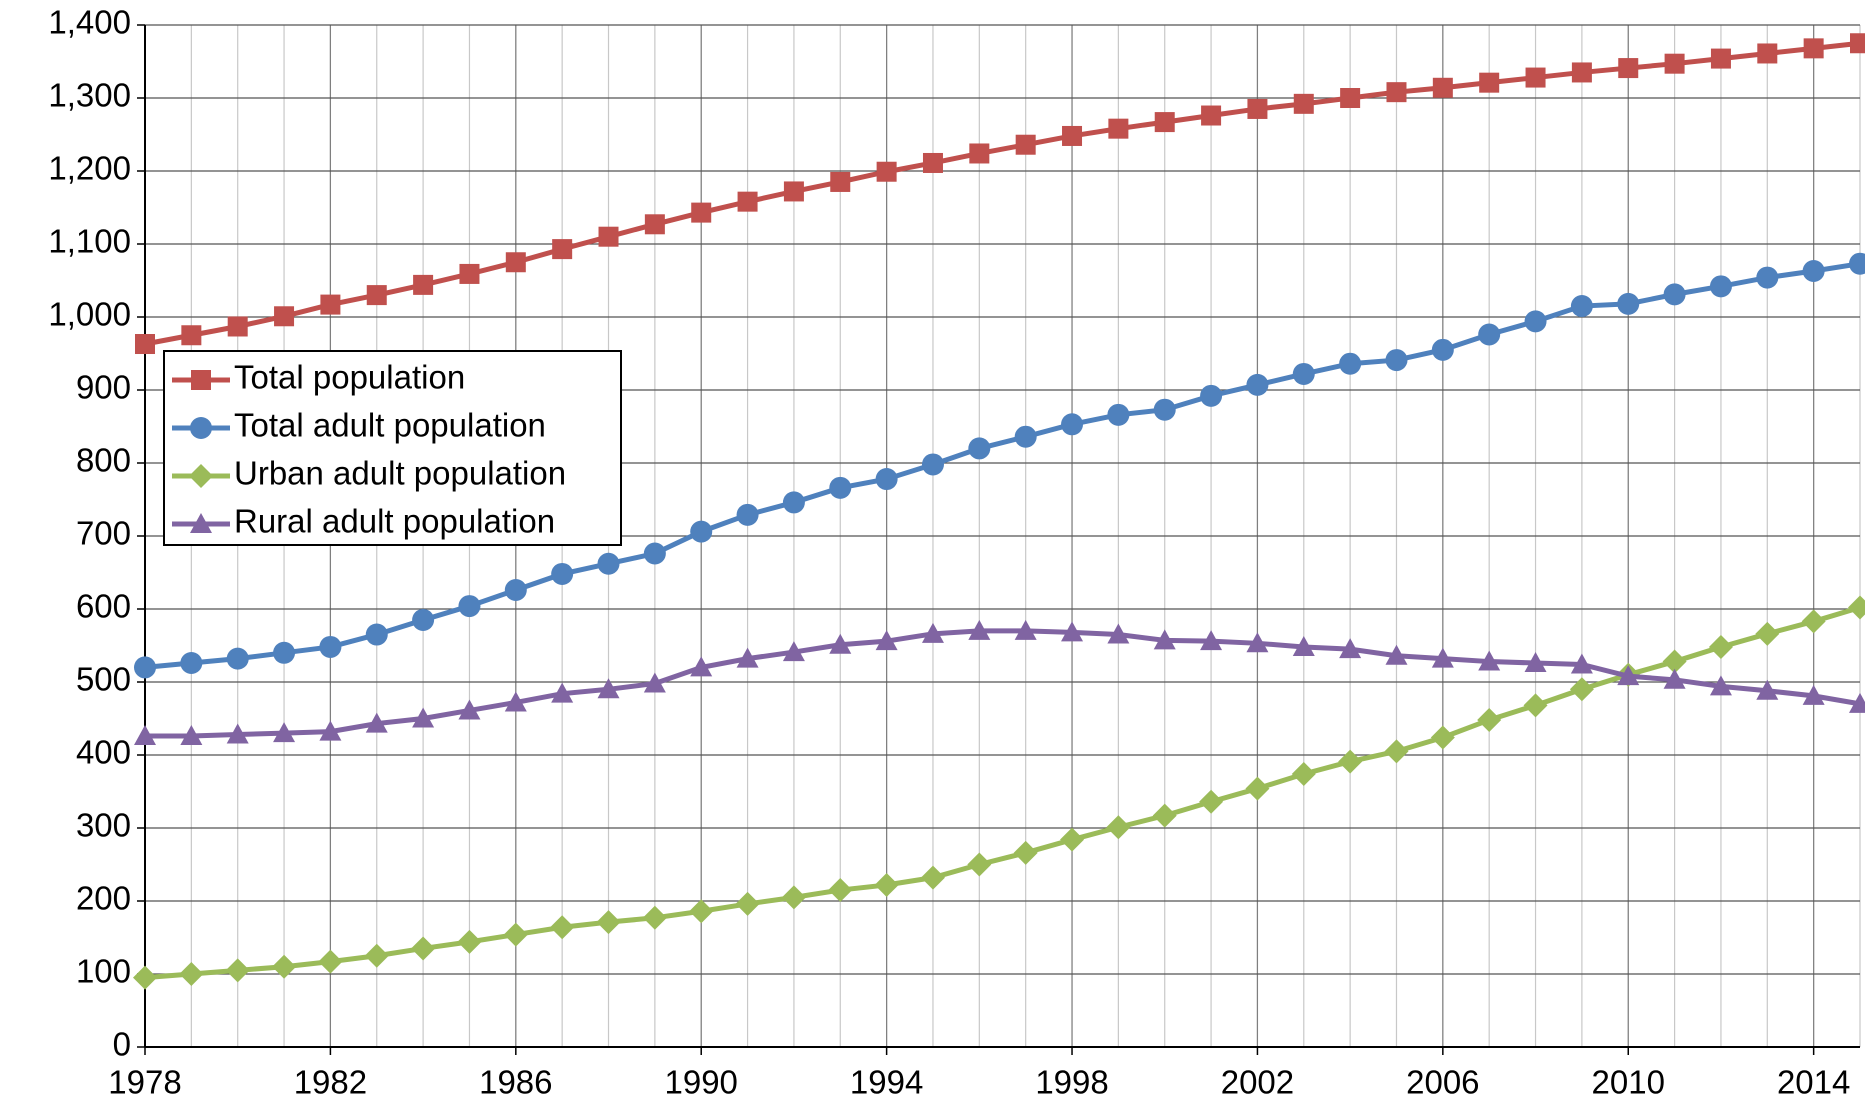  Describe the element at coordinates (103, 971) in the screenshot. I see `y-tick-label: 100` at that location.